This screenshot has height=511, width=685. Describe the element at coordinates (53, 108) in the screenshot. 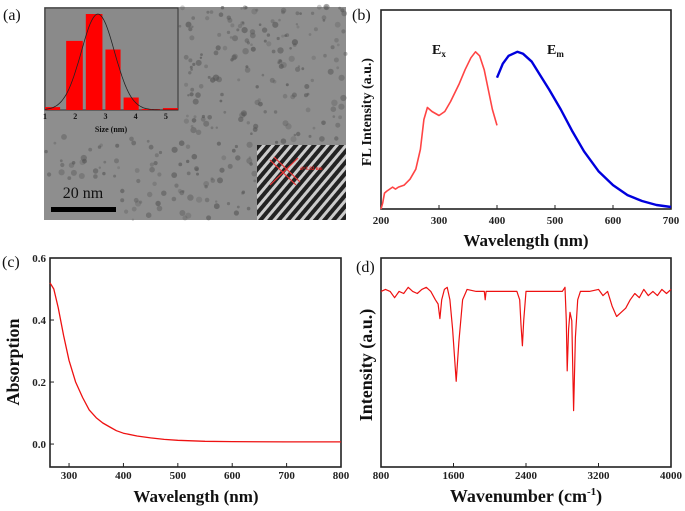

I see `histogram-bar` at that location.